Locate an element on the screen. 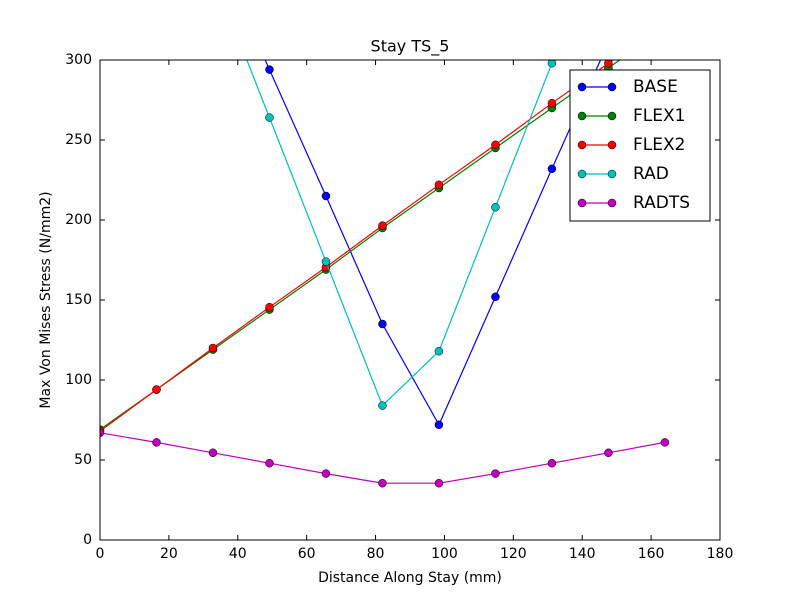  x-tick-label: 0 is located at coordinates (100, 554).